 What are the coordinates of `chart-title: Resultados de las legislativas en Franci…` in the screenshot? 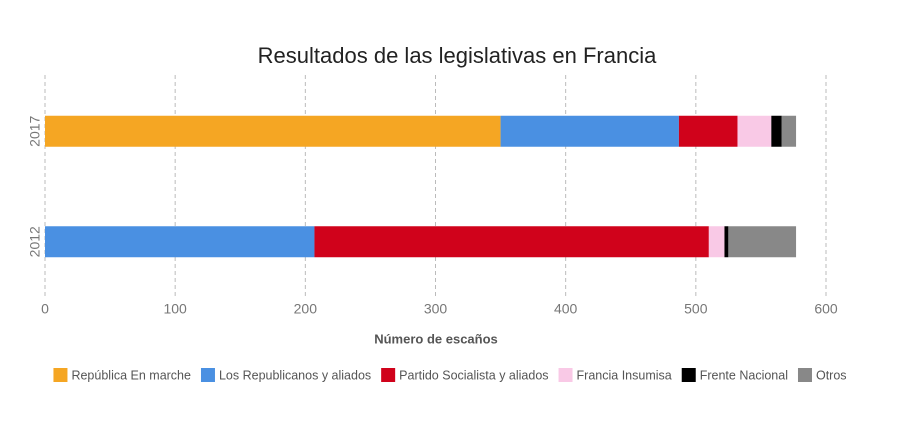 It's located at (457, 55).